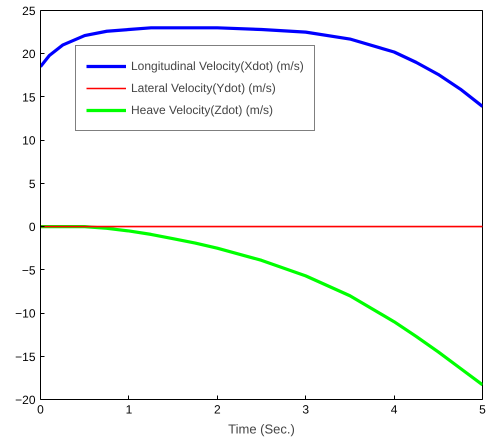 This screenshot has height=439, width=492. Describe the element at coordinates (29, 11) in the screenshot. I see `y-tick-label: 25` at that location.